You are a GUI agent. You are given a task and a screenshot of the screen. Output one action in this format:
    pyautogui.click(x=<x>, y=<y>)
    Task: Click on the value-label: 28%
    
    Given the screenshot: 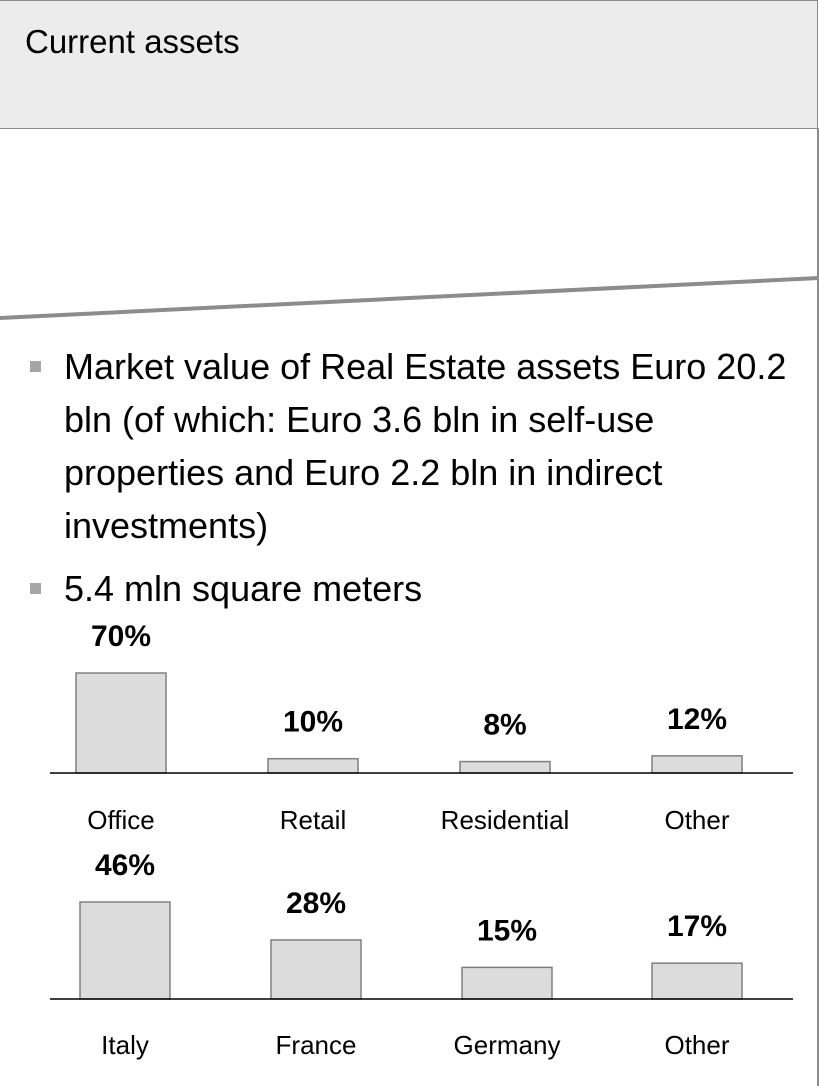 What is the action you would take?
    pyautogui.click(x=316, y=903)
    